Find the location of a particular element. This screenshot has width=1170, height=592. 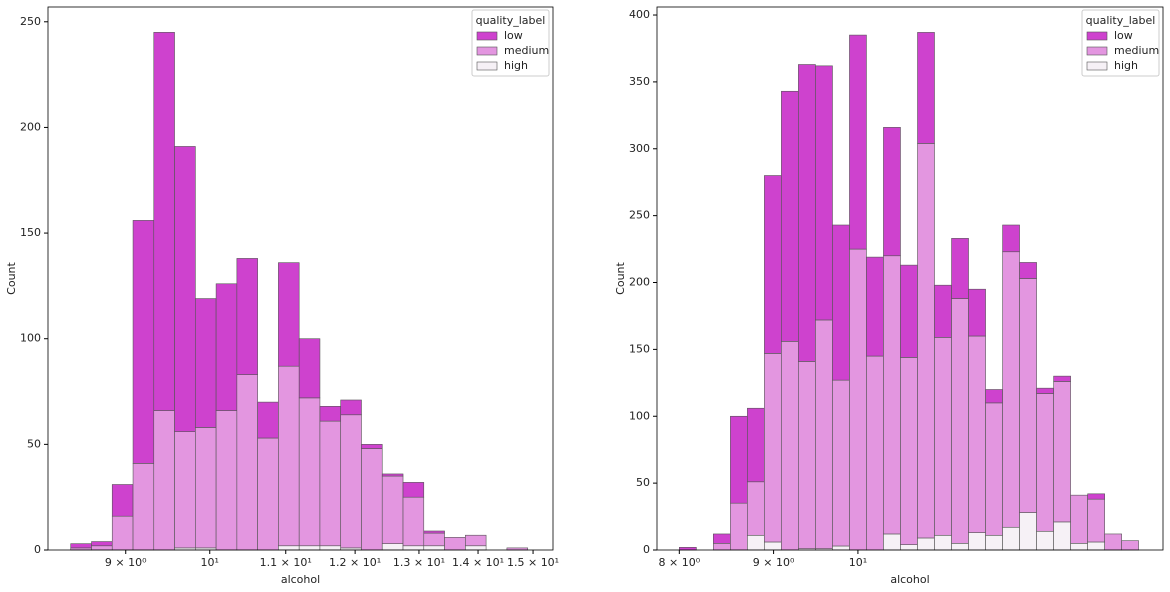

x-tick-label: 9 × 10⁰ is located at coordinates (126, 562).